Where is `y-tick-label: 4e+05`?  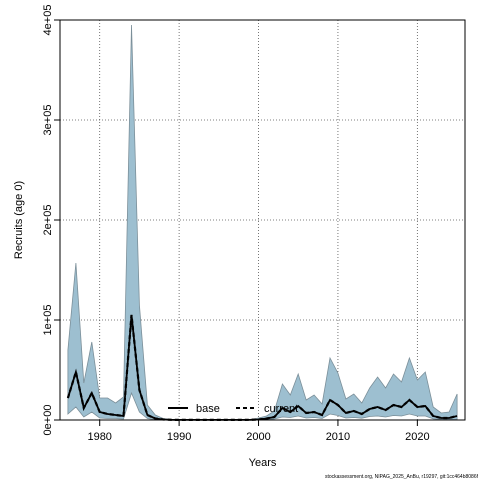
y-tick-label: 4e+05 is located at coordinates (48, 20).